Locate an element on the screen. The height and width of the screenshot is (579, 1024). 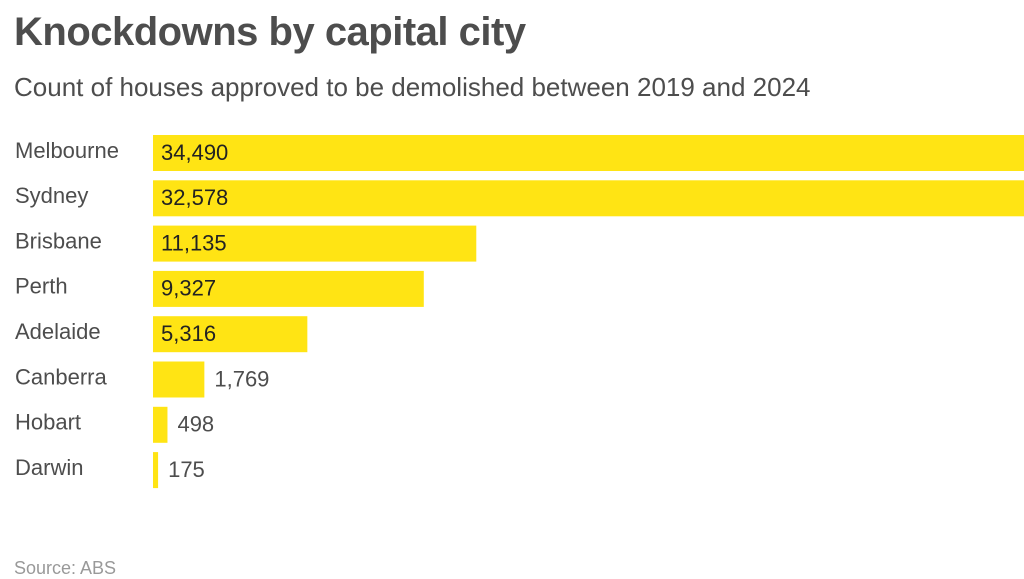
bar-perth is located at coordinates (288, 288).